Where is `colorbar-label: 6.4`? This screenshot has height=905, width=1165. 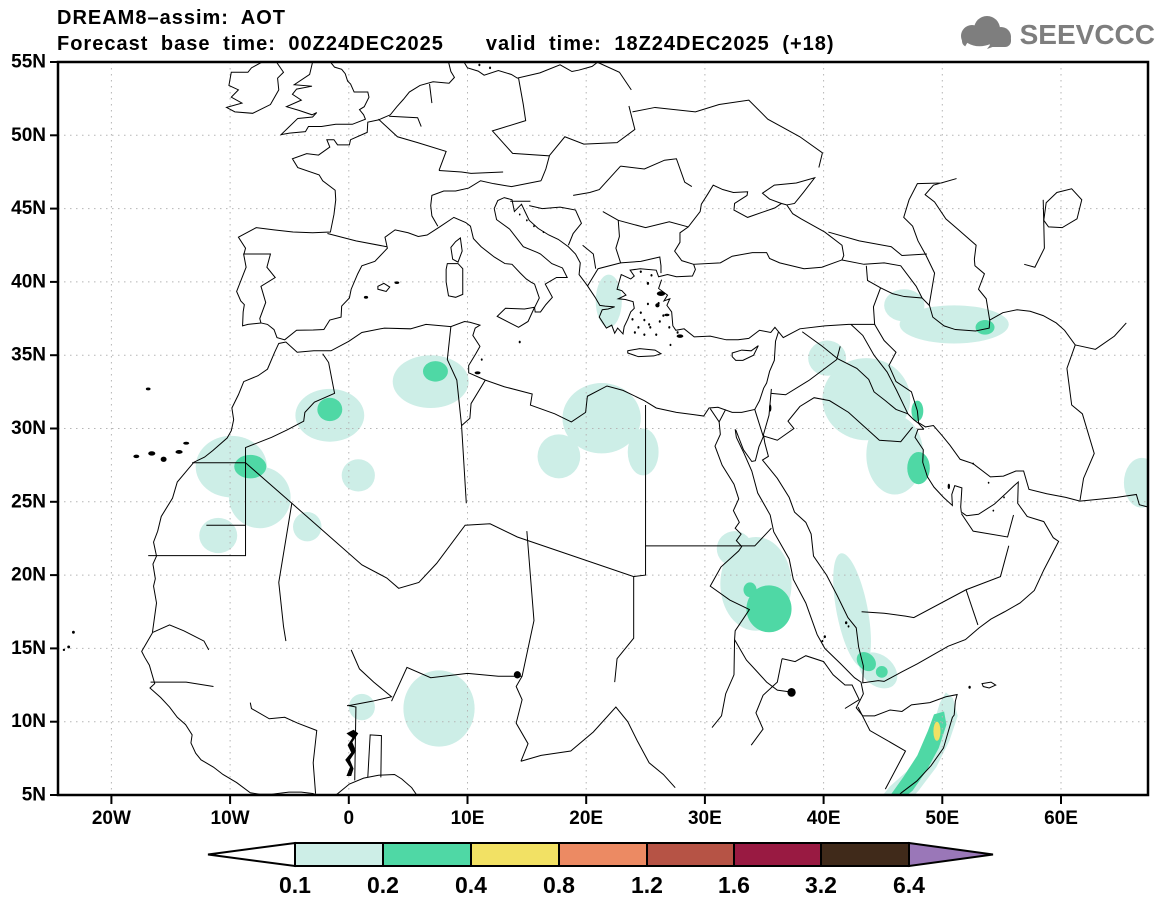
colorbar-label: 6.4 is located at coordinates (909, 885).